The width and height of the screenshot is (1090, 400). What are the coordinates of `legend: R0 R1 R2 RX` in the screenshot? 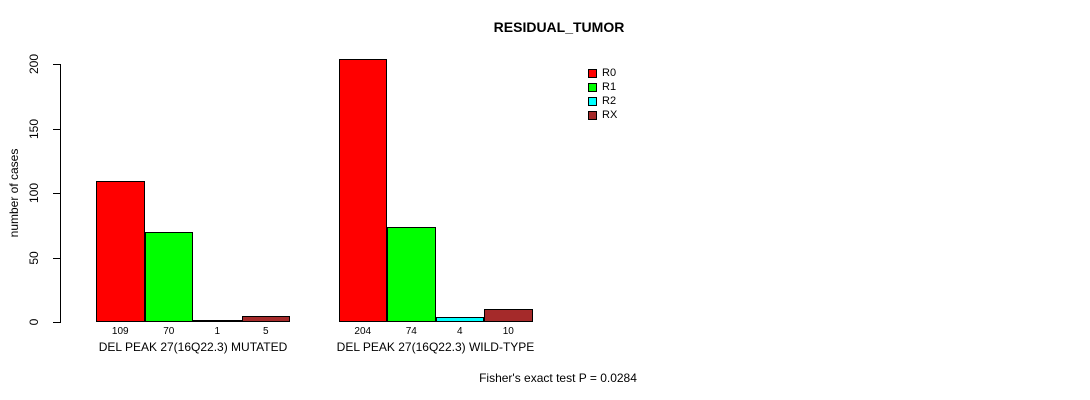 It's located at (602, 94).